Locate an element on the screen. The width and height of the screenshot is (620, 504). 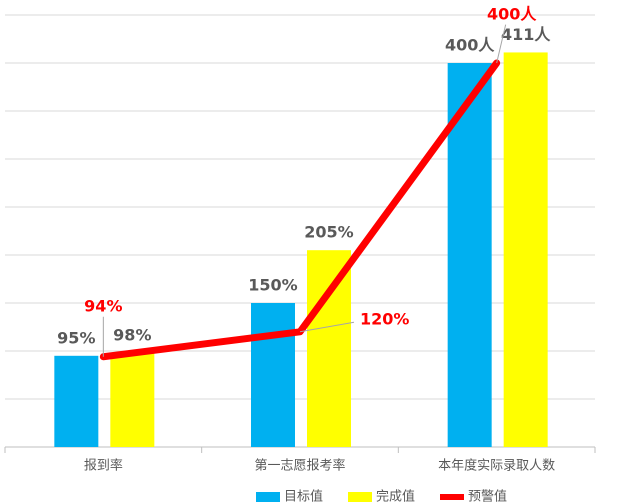
data-label: 205% is located at coordinates (328, 232).